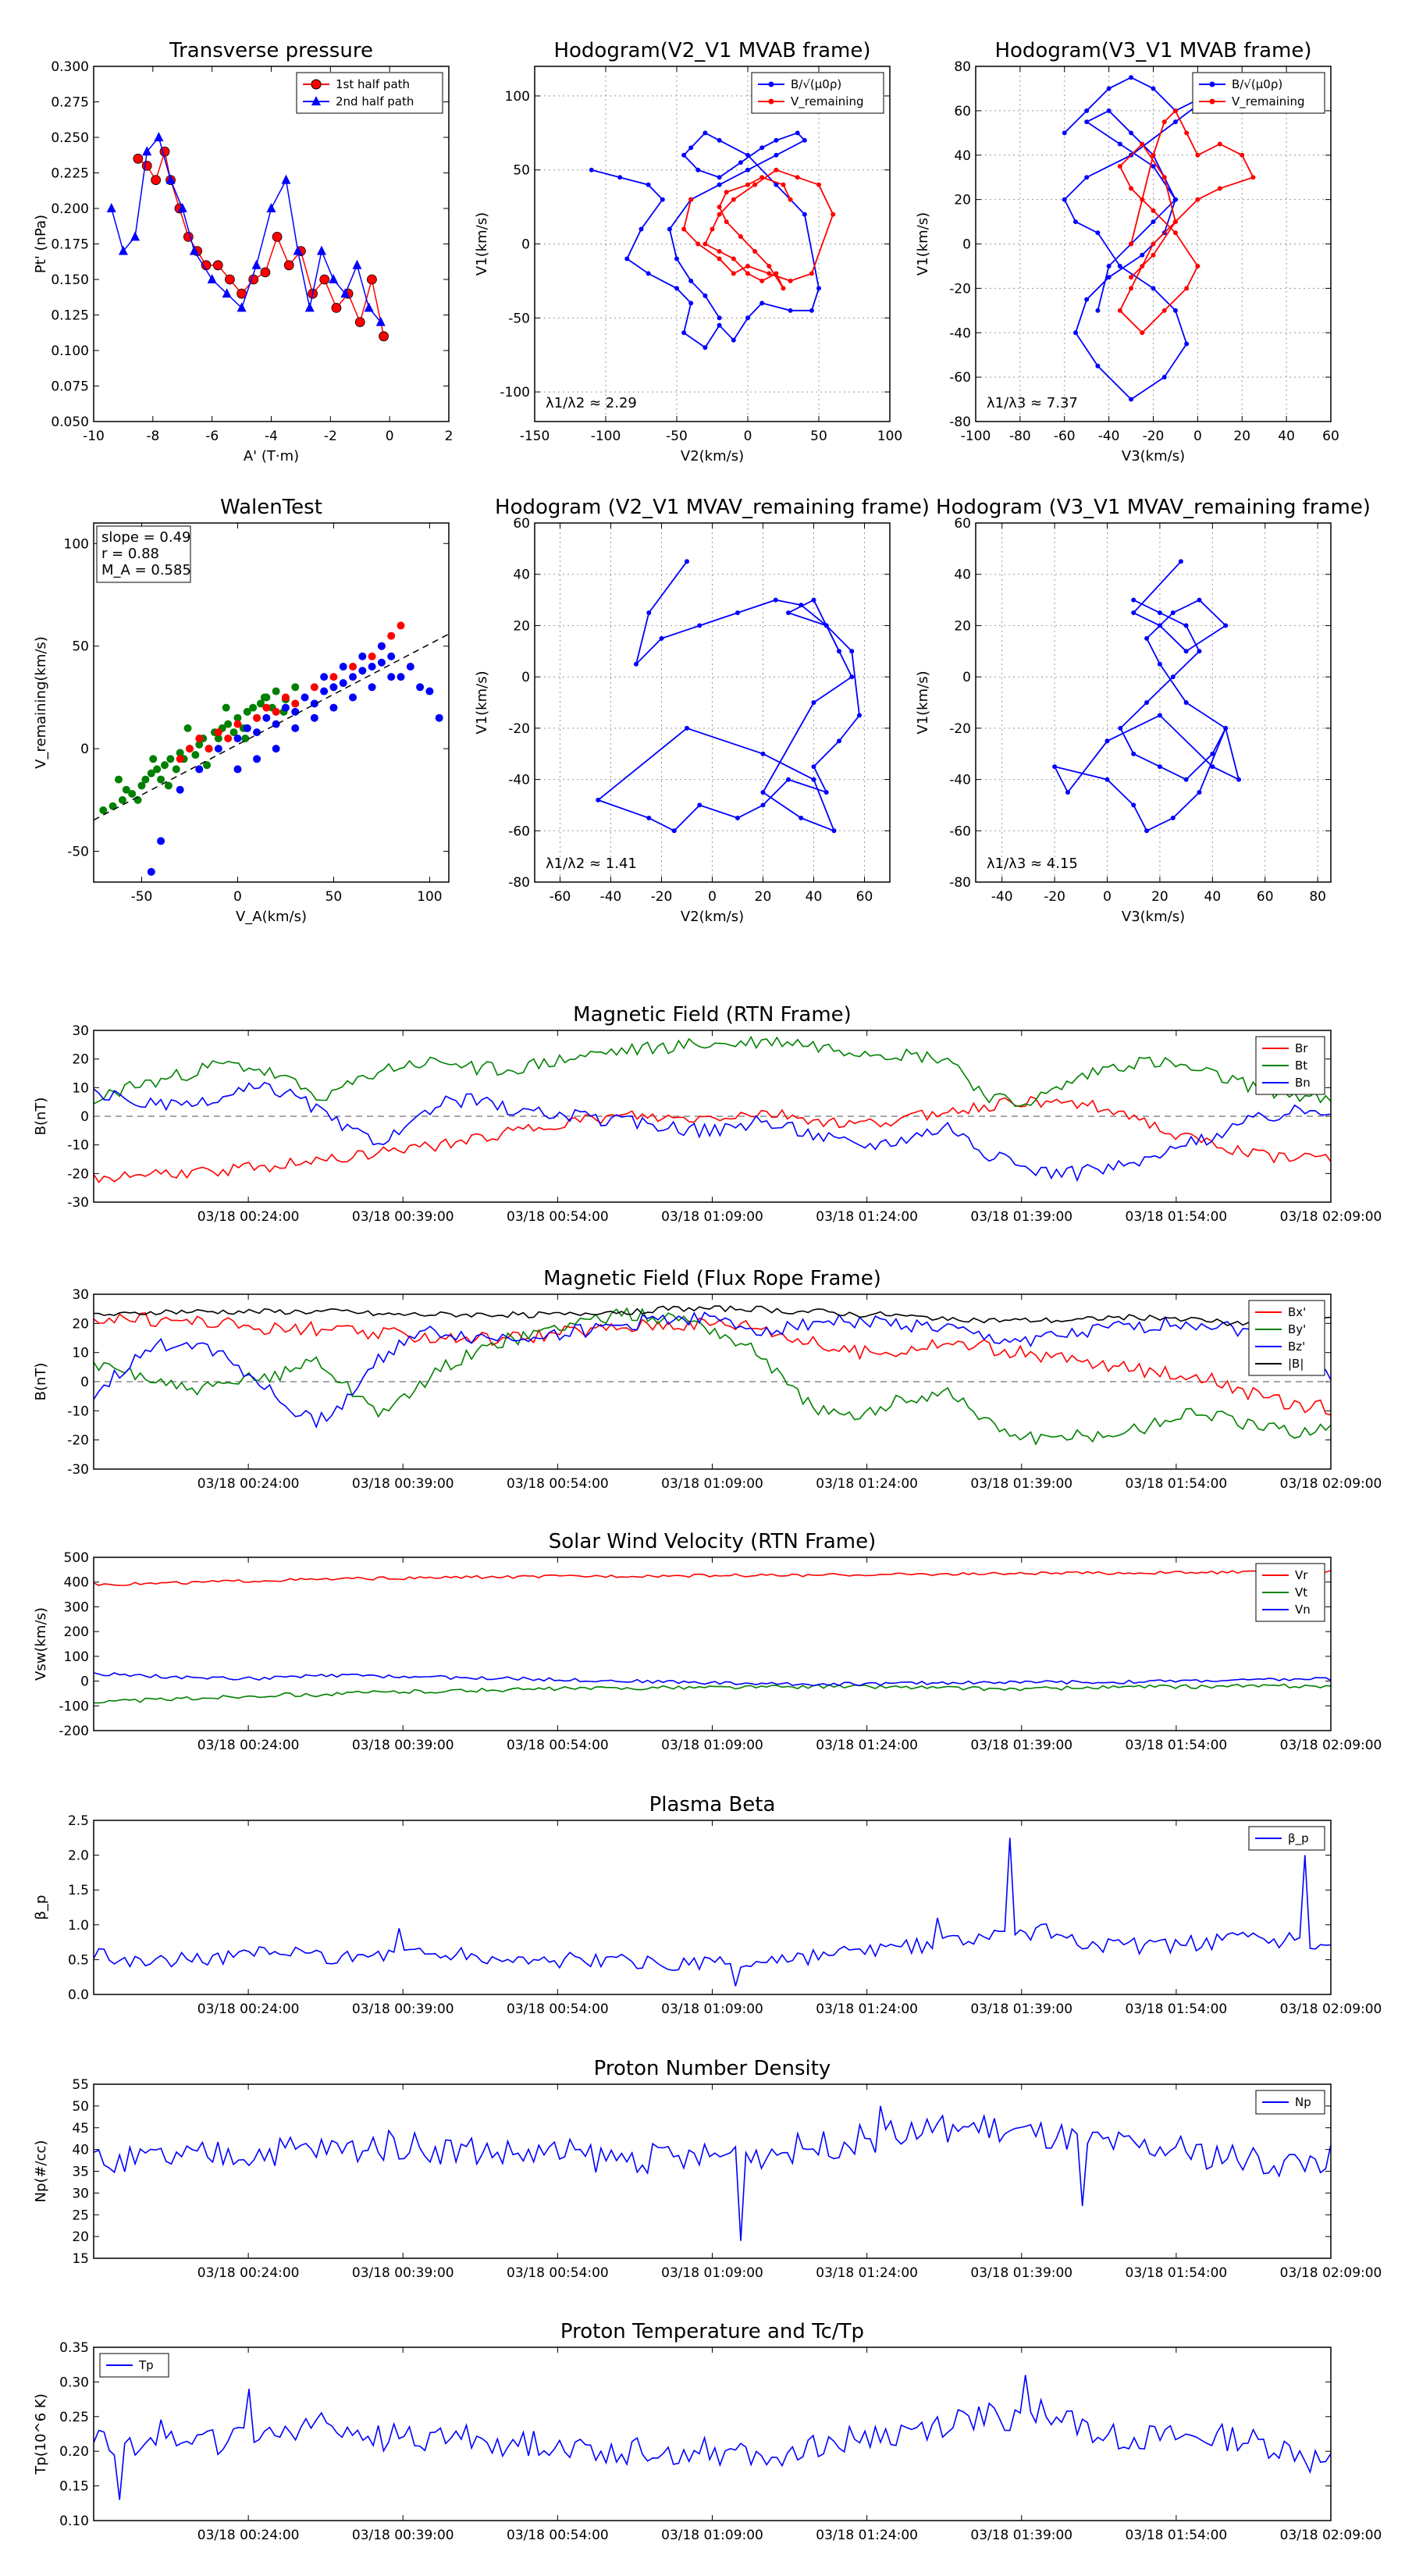  Describe the element at coordinates (1290, 2102) in the screenshot. I see `np-legend: Np` at that location.